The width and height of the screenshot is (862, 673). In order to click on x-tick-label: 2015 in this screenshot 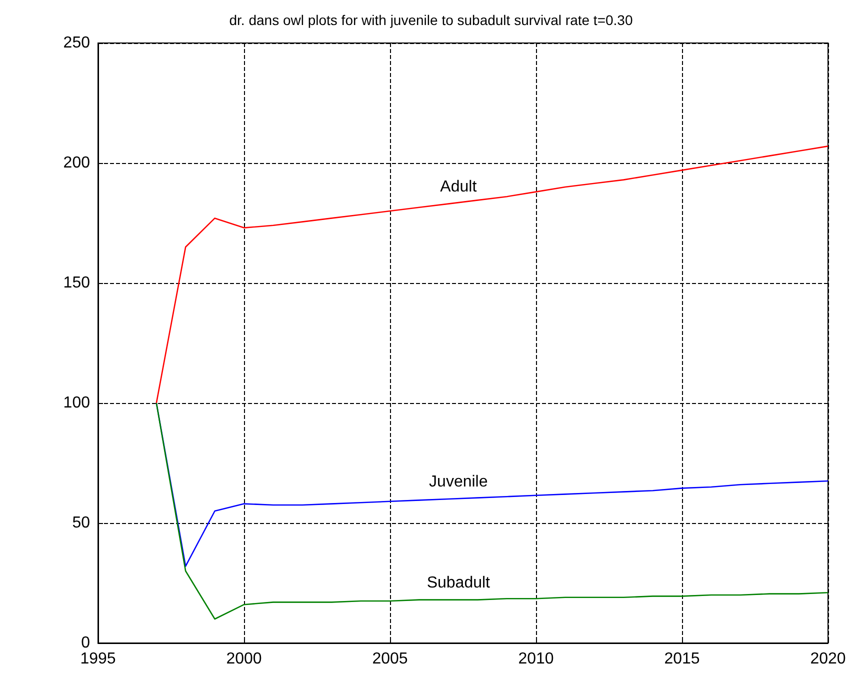, I will do `click(682, 659)`.